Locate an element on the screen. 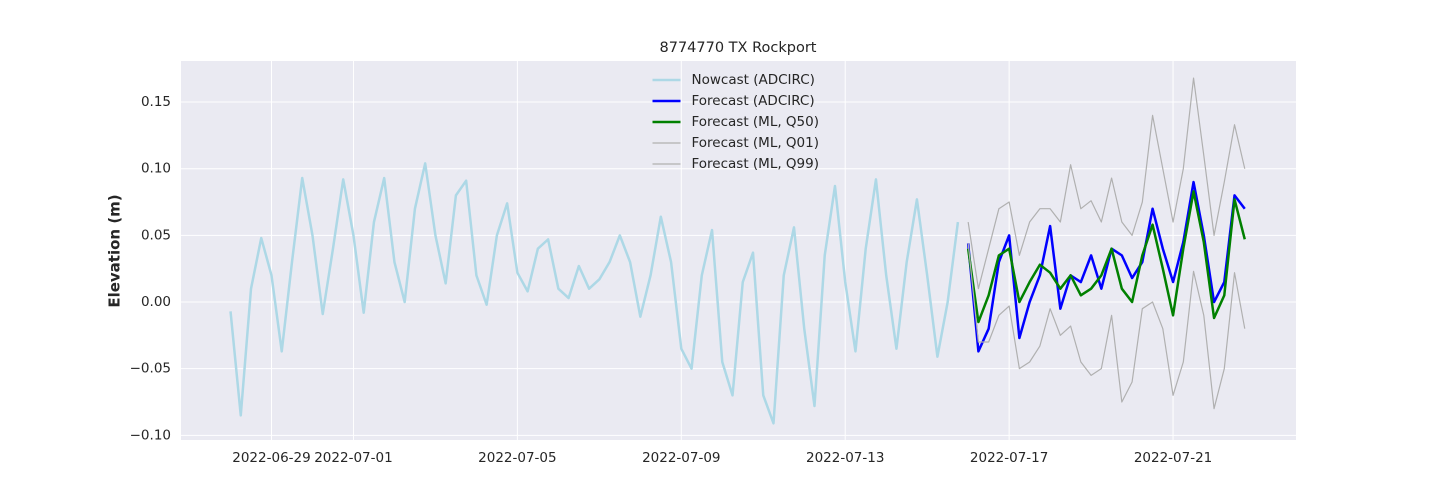 Image resolution: width=1440 pixels, height=504 pixels. x-tick-label: 2022-07-09 is located at coordinates (681, 458).